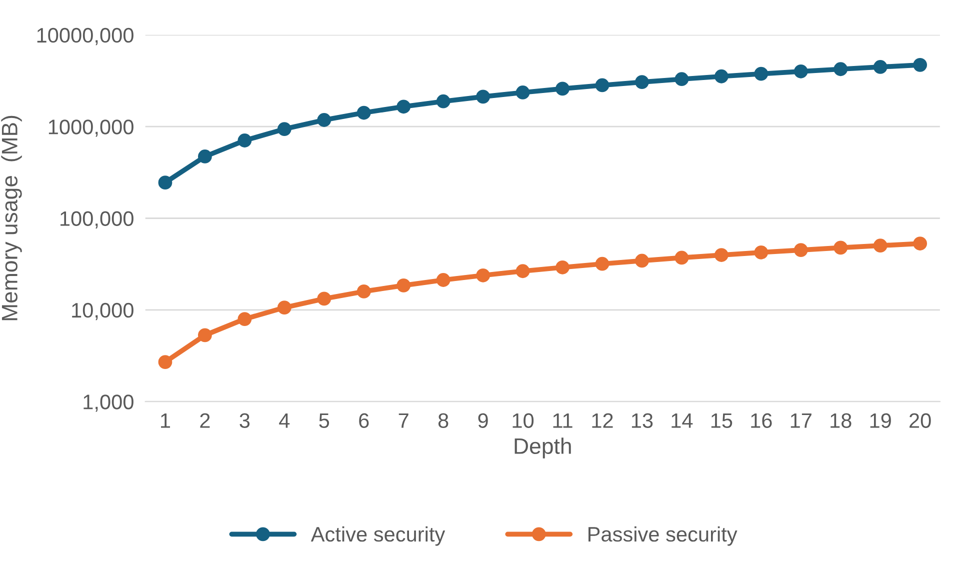 Image resolution: width=969 pixels, height=582 pixels. What do you see at coordinates (85, 37) in the screenshot?
I see `y-tick-label: 10000,000` at bounding box center [85, 37].